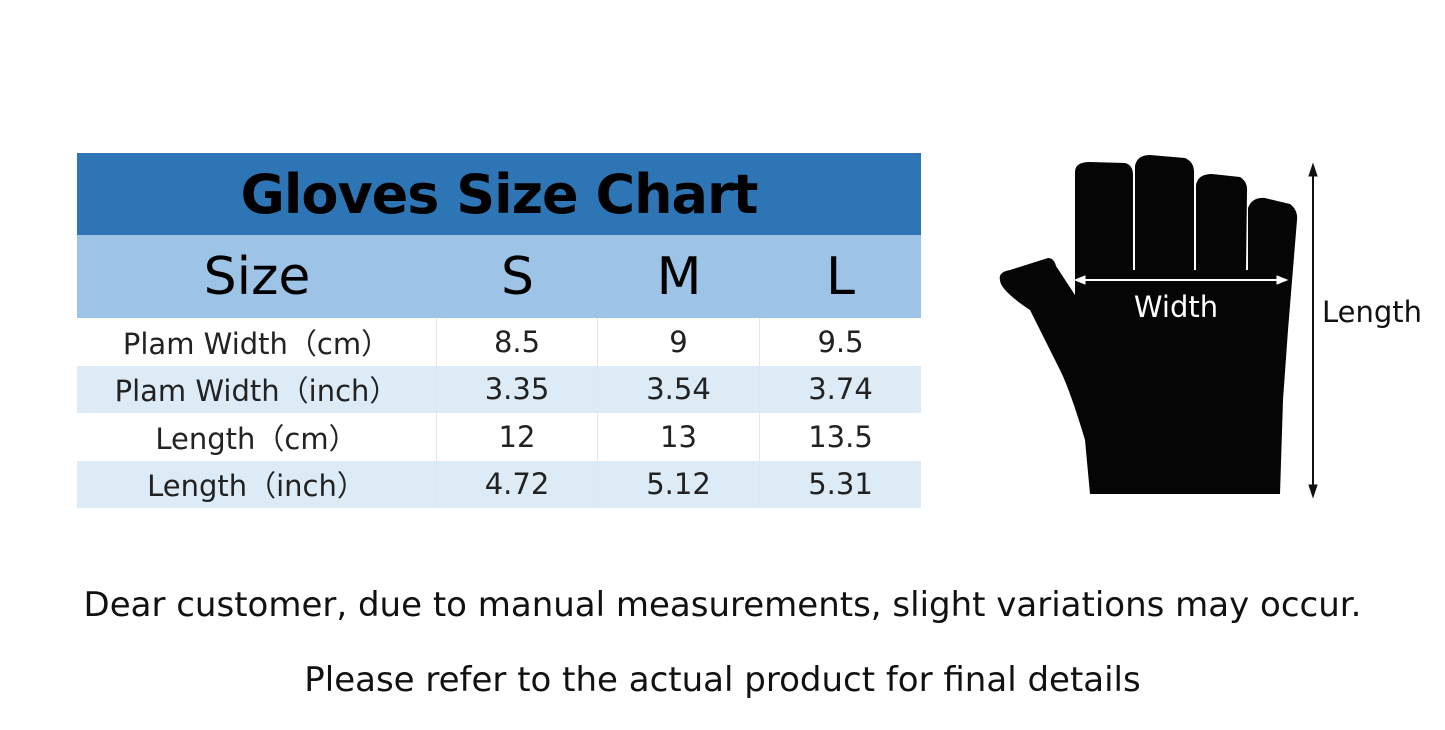 This screenshot has height=730, width=1445. I want to click on table-row: Plam Width（inch） 3.35 3.54 3.74, so click(499, 389).